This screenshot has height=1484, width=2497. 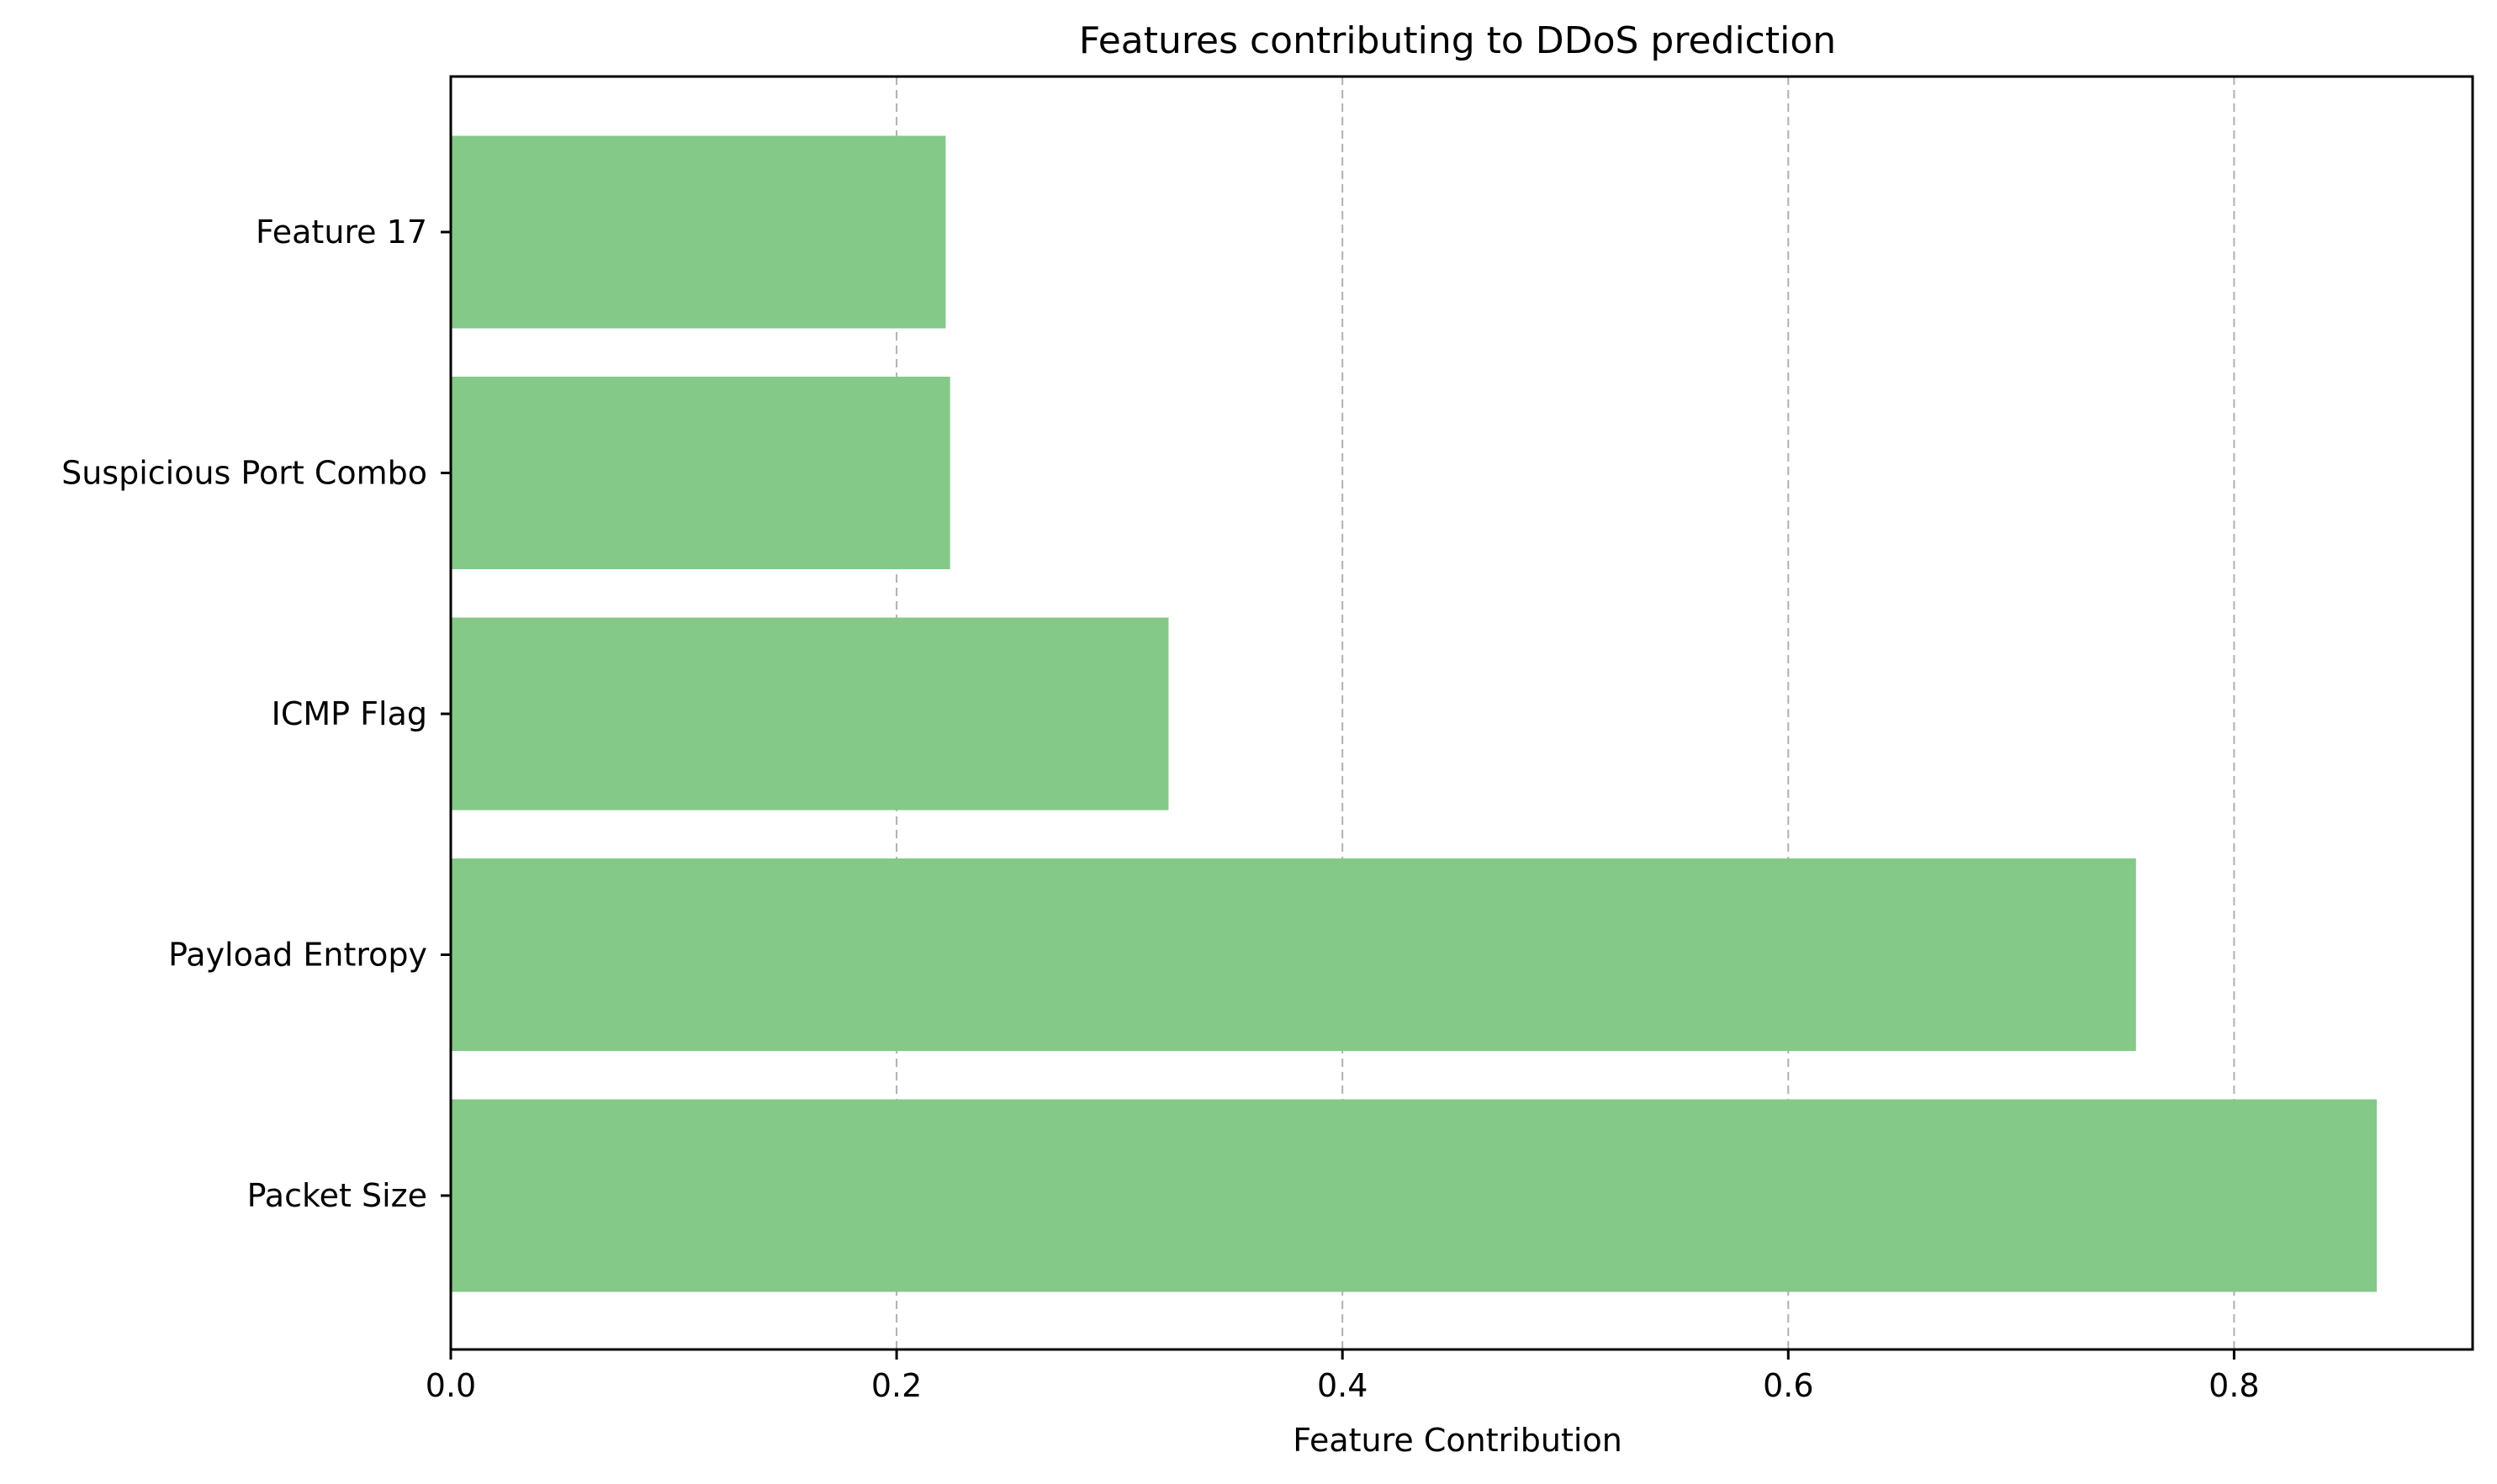 I want to click on bar-icmp-flag, so click(x=810, y=714).